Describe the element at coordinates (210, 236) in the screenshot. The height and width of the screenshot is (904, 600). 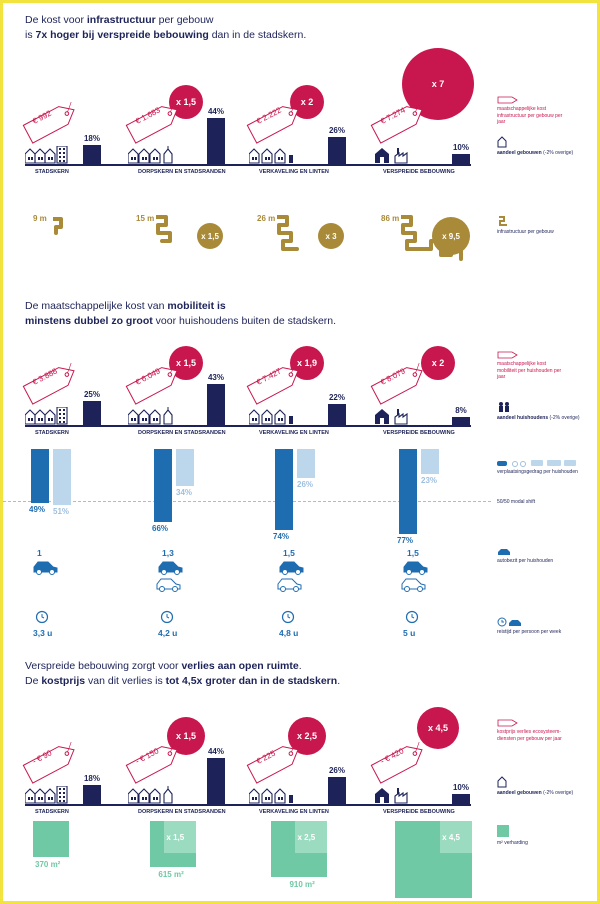
I see `infrastructure-multiplier: x 1,5` at that location.